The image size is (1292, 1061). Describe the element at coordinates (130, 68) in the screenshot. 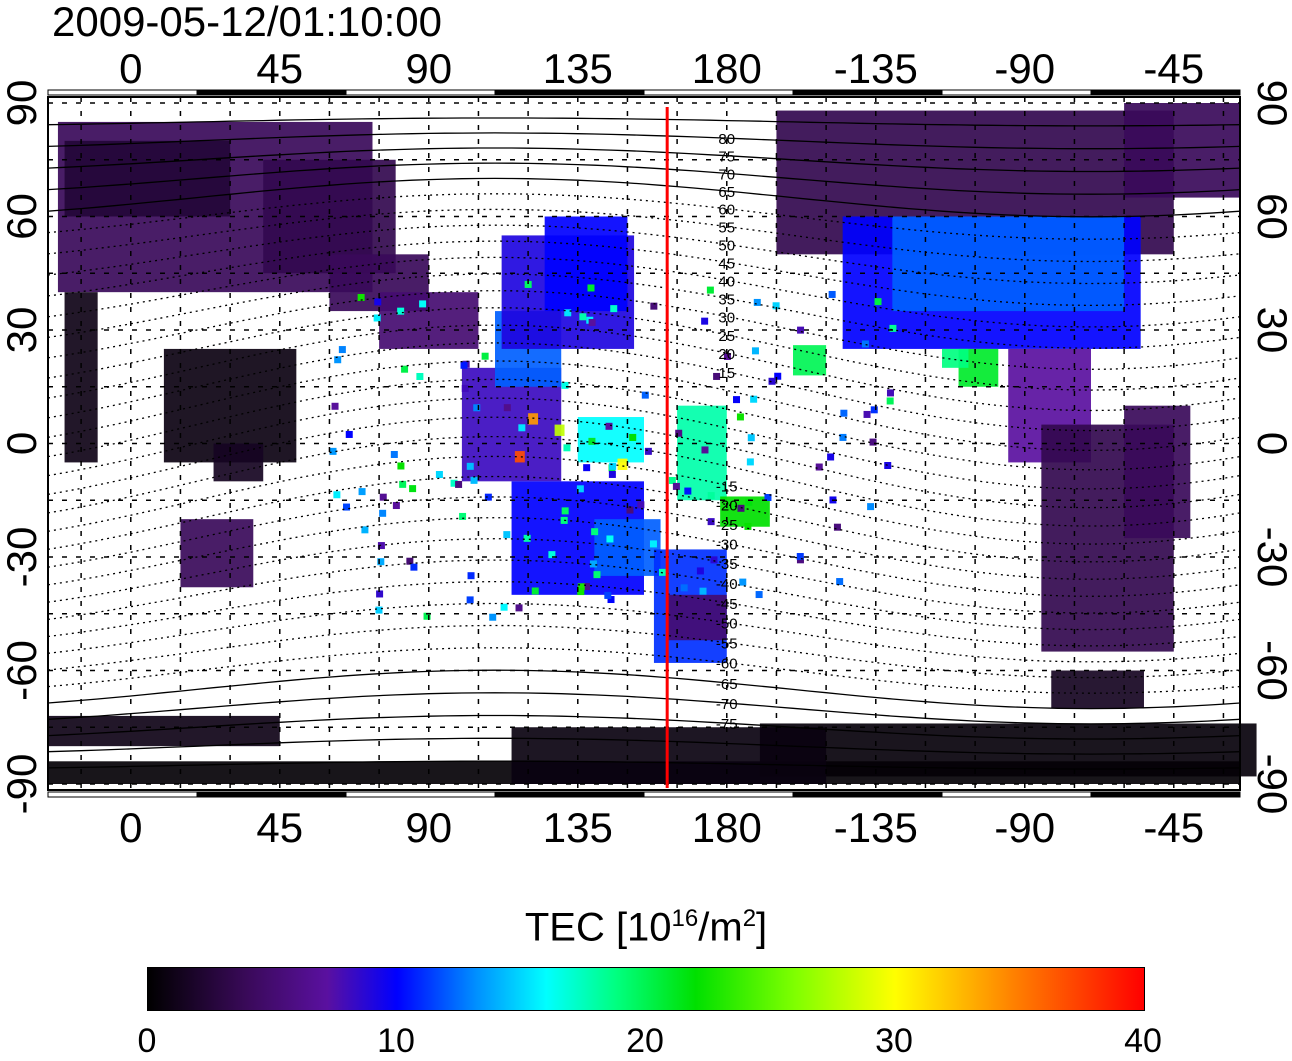

I see `lon-tick-top: 0` at that location.